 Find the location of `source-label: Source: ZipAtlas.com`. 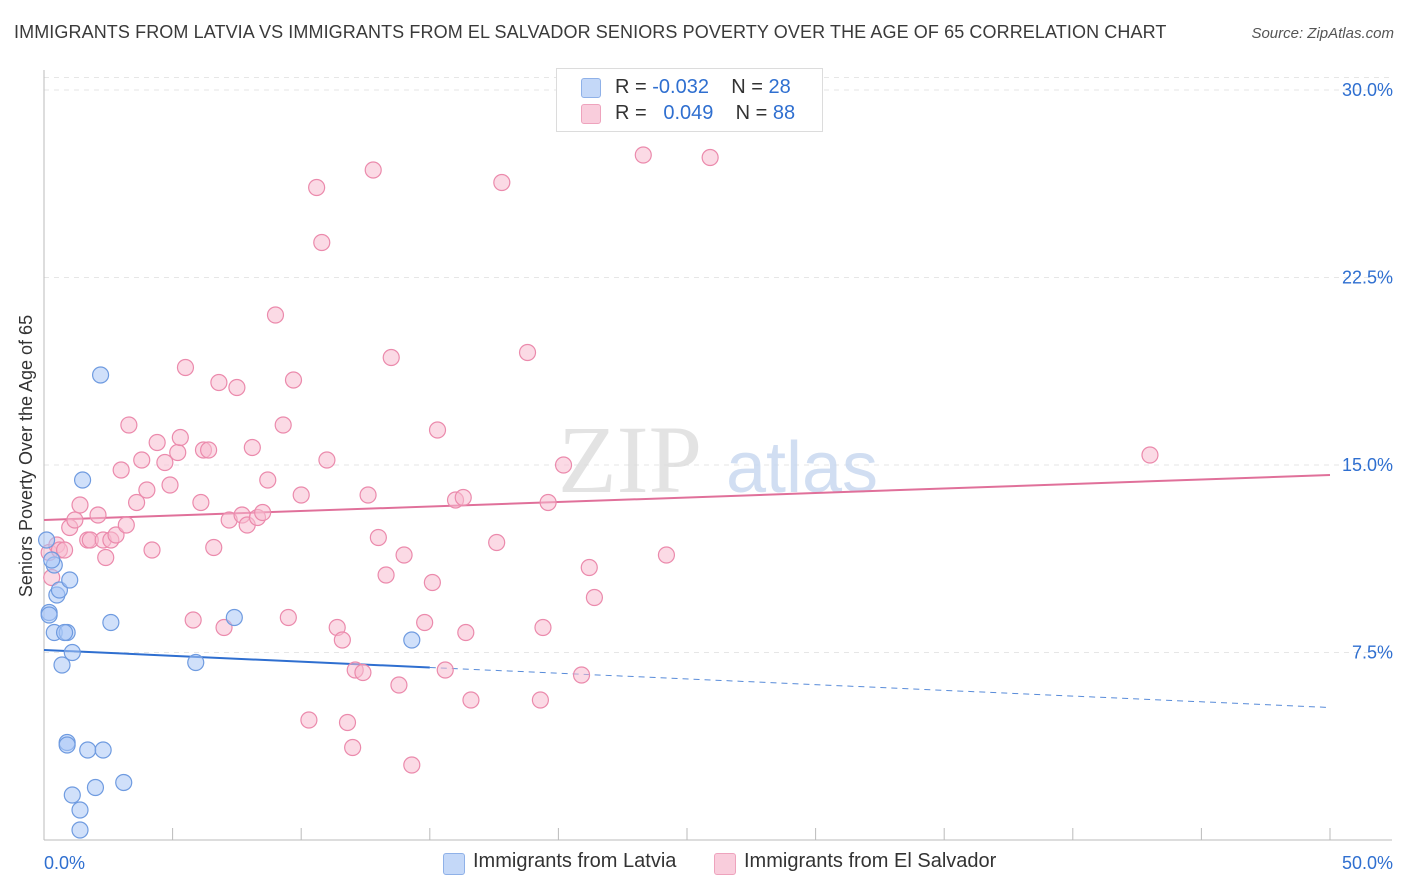

source-label: Source: ZipAtlas.com is located at coordinates (1322, 33).